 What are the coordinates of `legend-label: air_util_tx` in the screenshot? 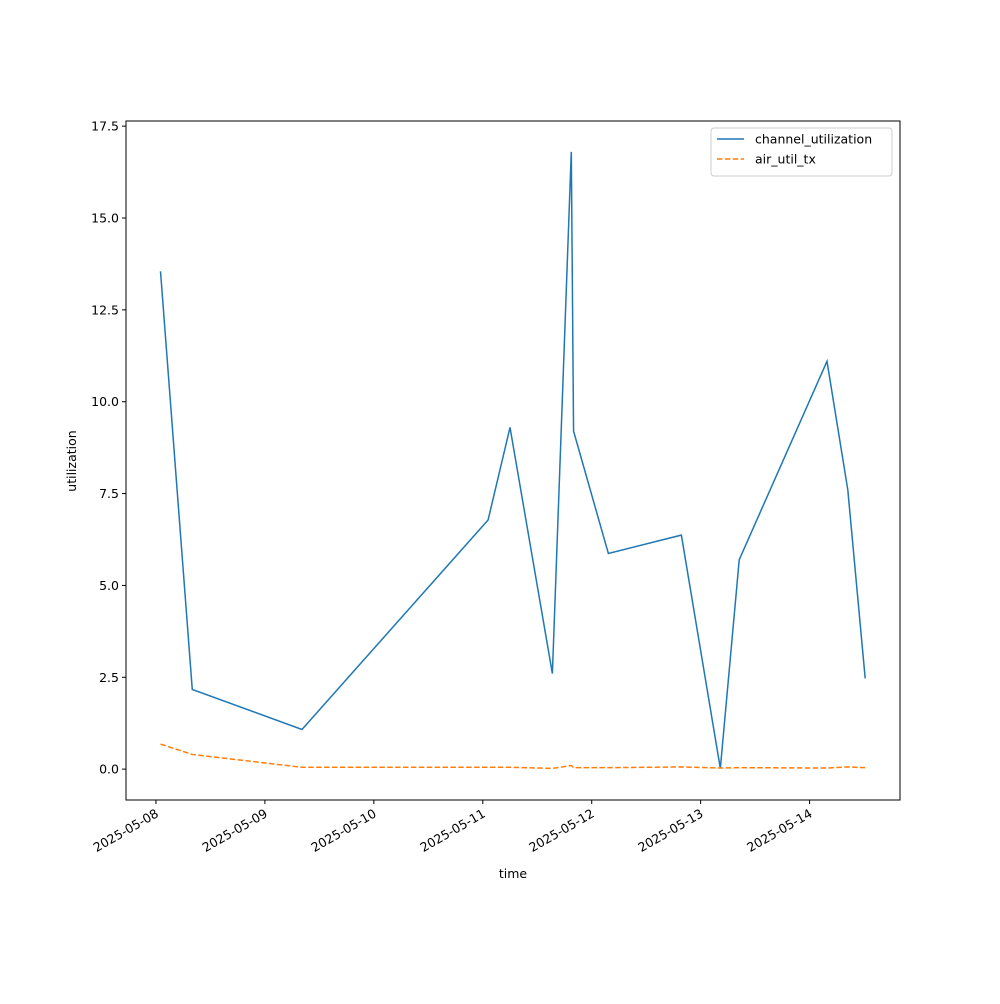 It's located at (785, 159).